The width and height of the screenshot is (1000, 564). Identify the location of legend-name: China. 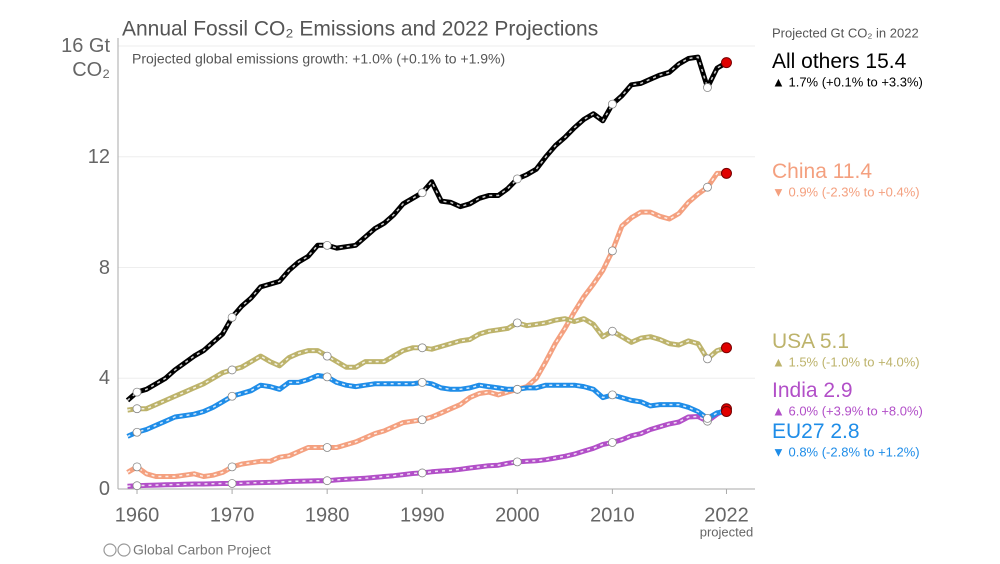
(799, 171).